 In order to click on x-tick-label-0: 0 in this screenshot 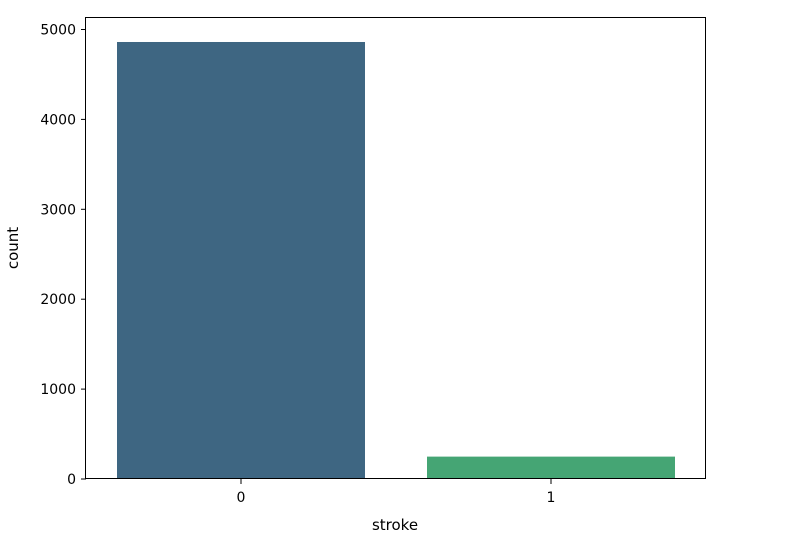, I will do `click(241, 498)`.